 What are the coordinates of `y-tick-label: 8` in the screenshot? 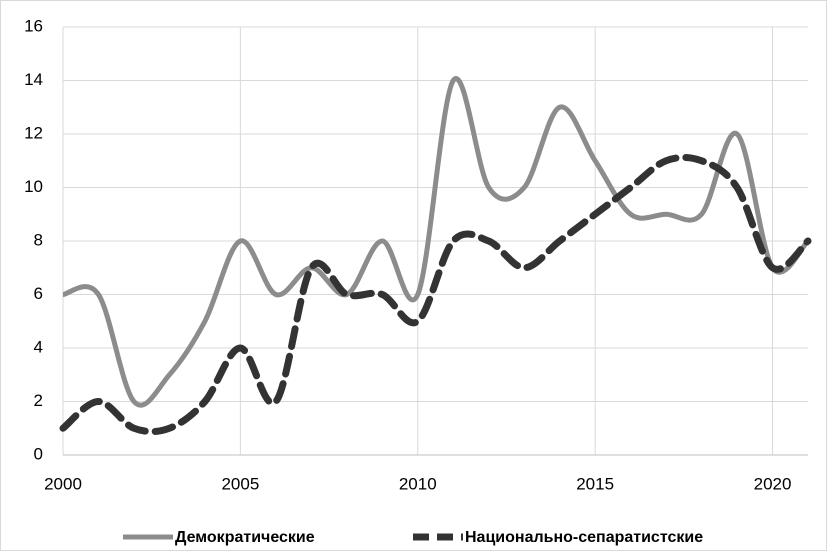 It's located at (38, 239).